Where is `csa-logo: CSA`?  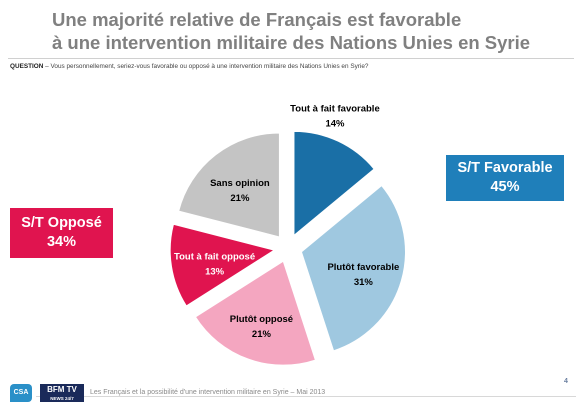
csa-logo: CSA is located at coordinates (21, 393).